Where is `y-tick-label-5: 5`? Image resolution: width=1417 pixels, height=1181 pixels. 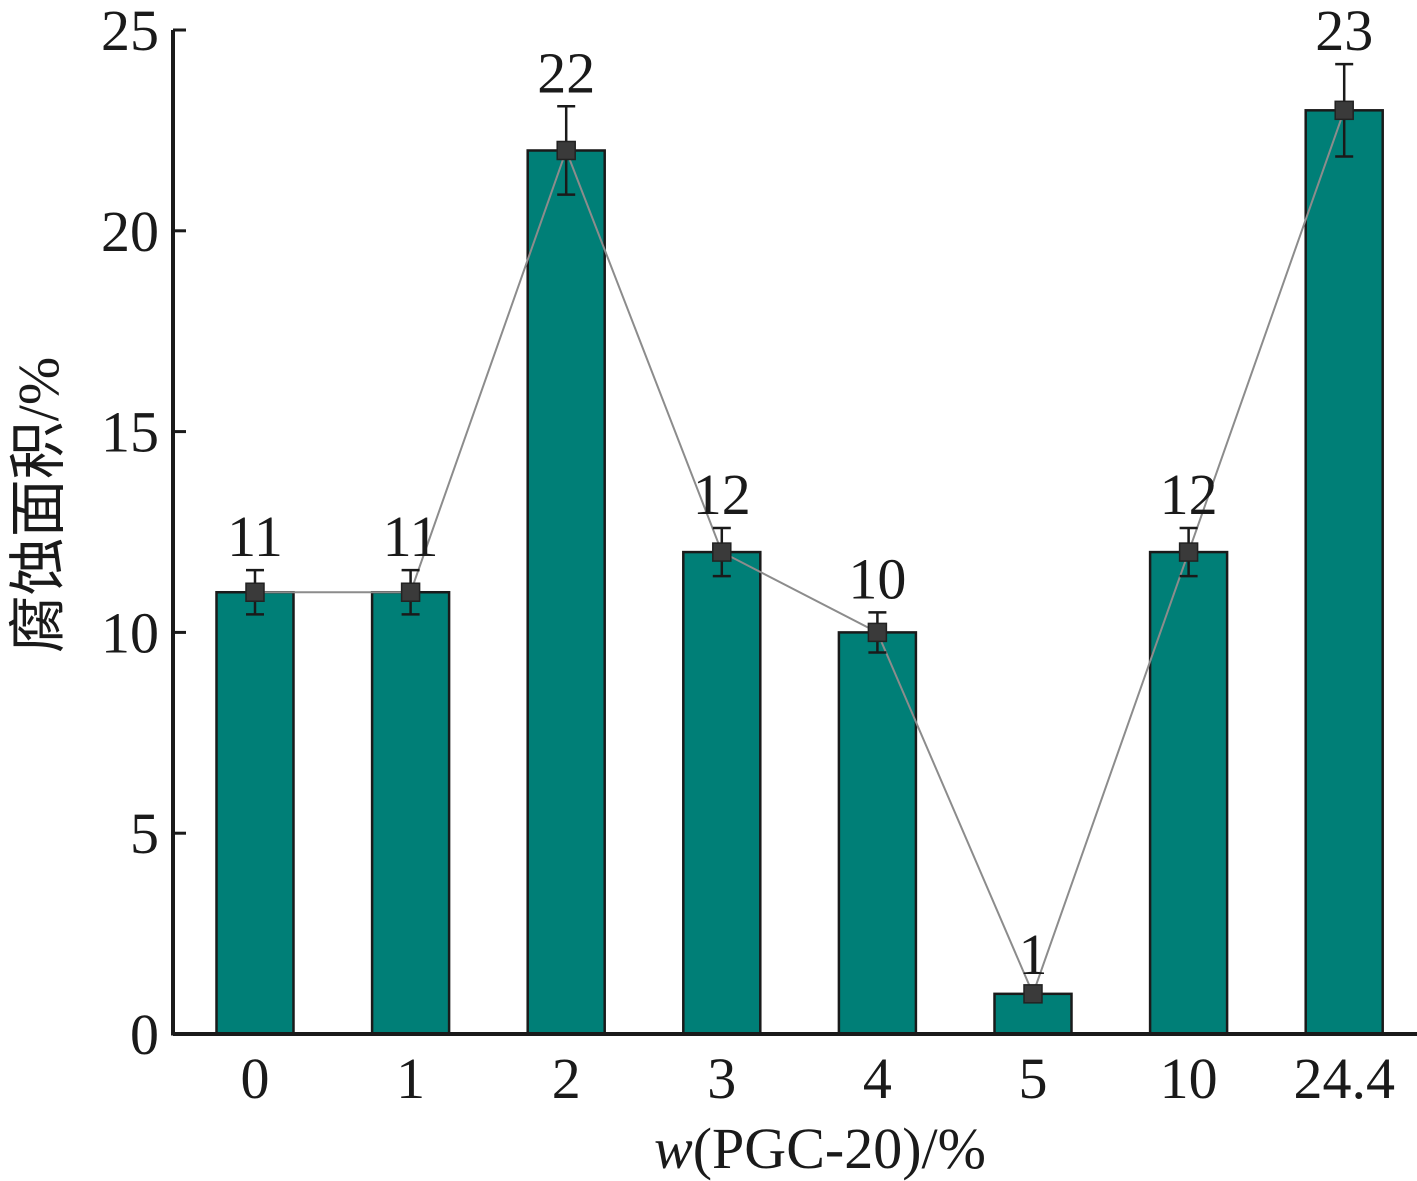
y-tick-label-5: 5 is located at coordinates (144, 833).